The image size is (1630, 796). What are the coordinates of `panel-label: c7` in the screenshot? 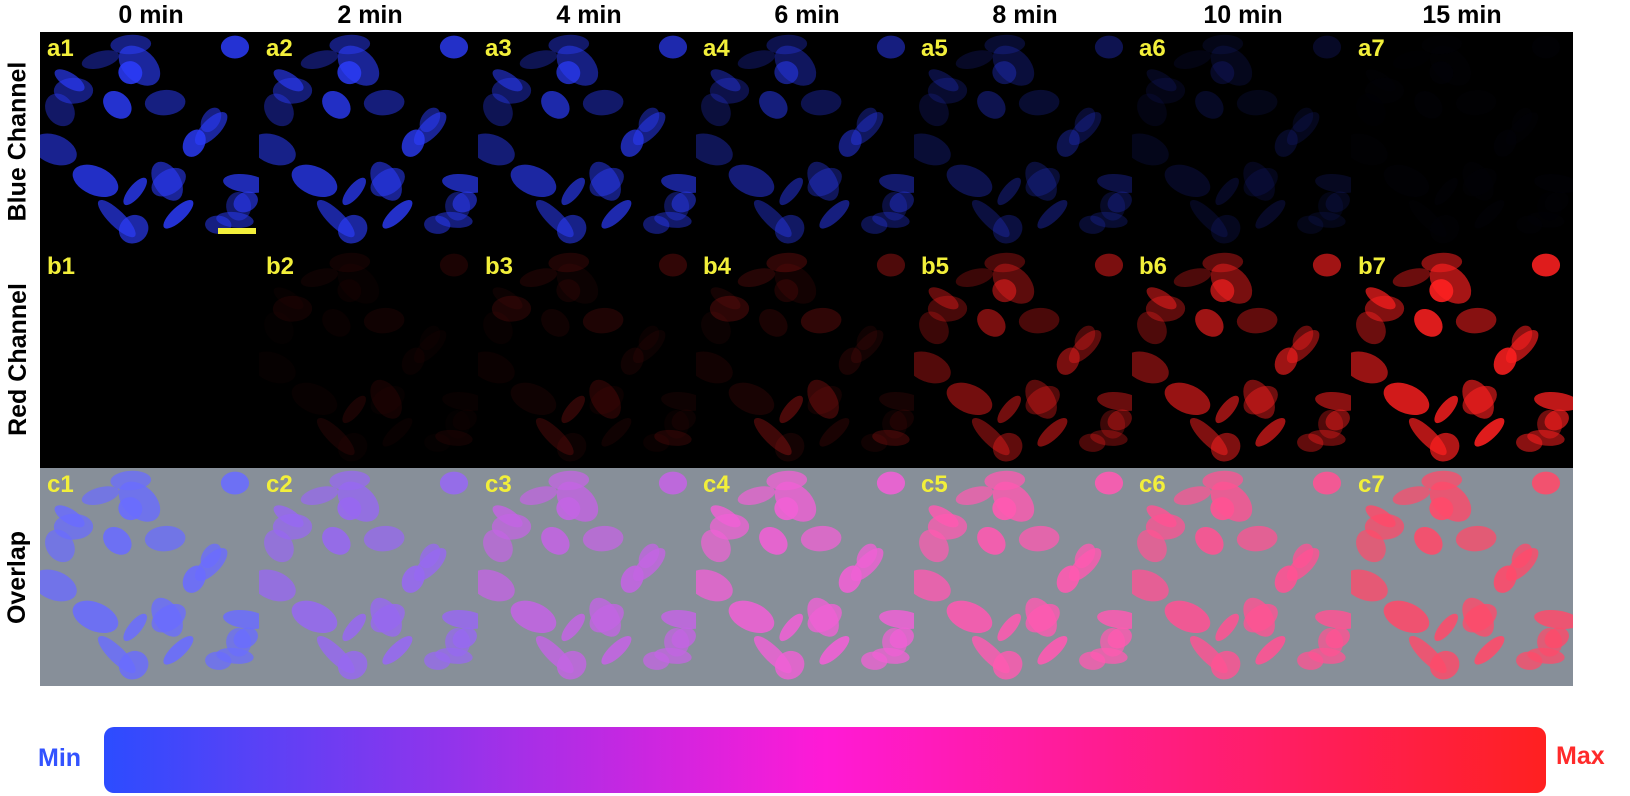 It's located at (1371, 484).